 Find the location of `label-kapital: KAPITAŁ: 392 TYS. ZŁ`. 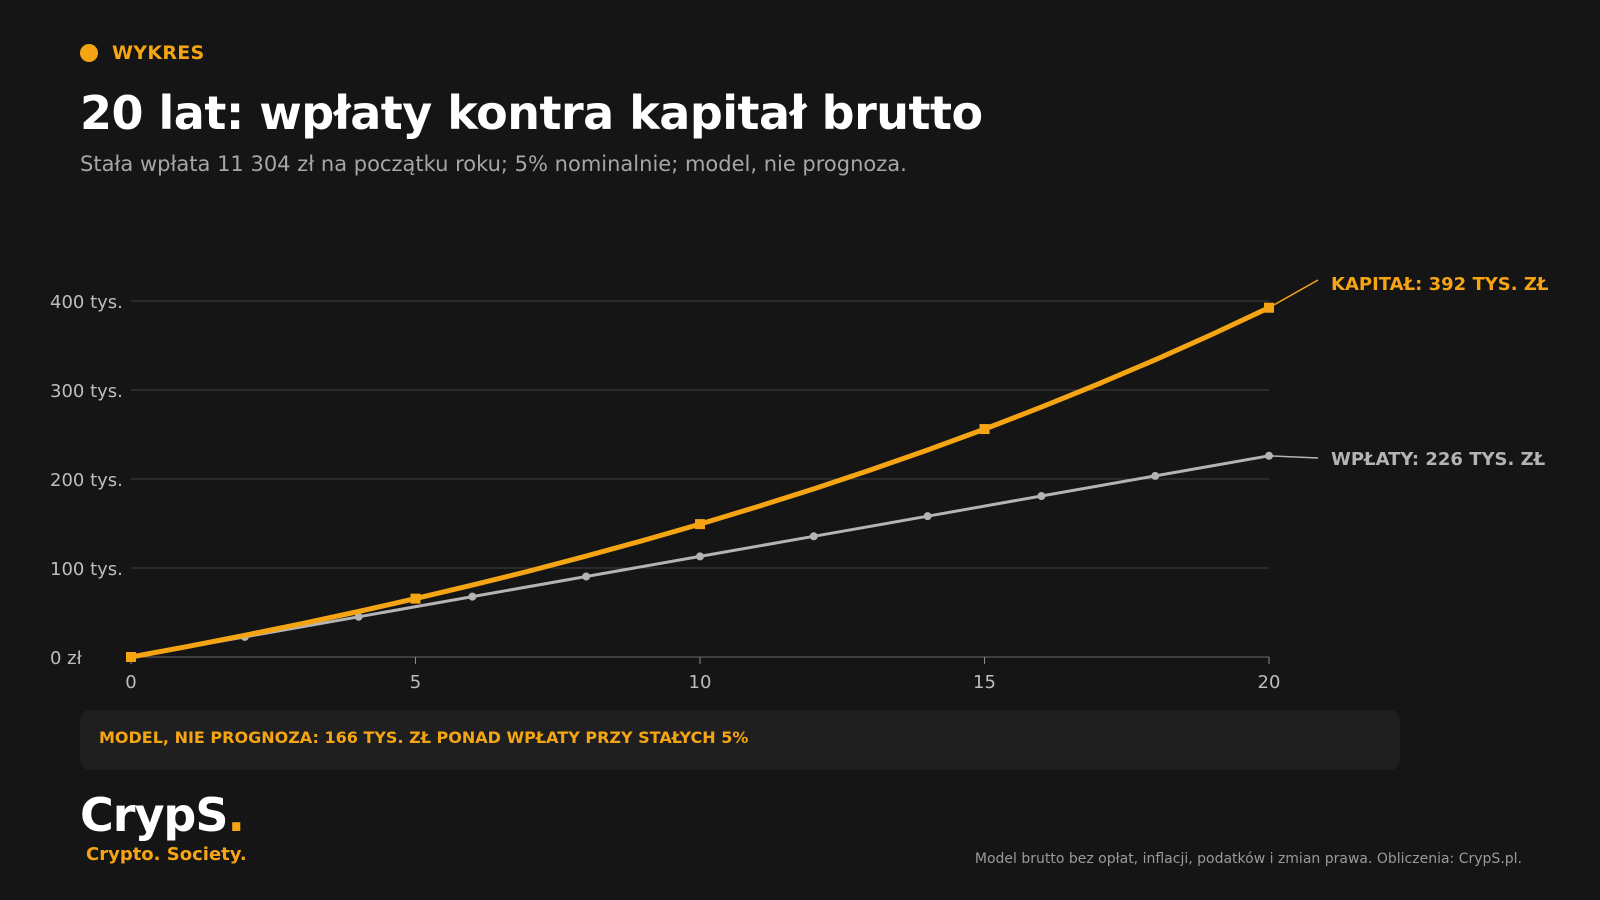

label-kapital: KAPITAŁ: 392 TYS. ZŁ is located at coordinates (1440, 284).